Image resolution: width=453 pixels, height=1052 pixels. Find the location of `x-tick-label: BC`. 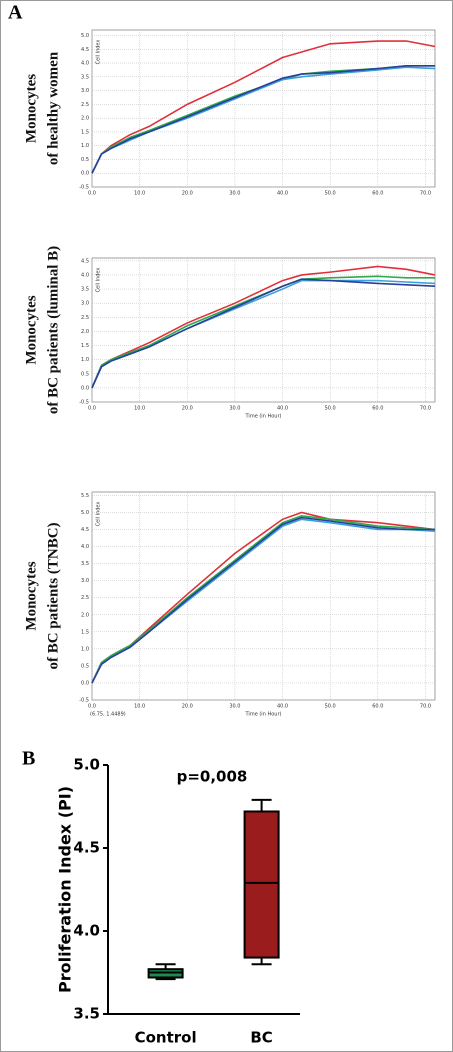

x-tick-label: BC is located at coordinates (261, 1038).